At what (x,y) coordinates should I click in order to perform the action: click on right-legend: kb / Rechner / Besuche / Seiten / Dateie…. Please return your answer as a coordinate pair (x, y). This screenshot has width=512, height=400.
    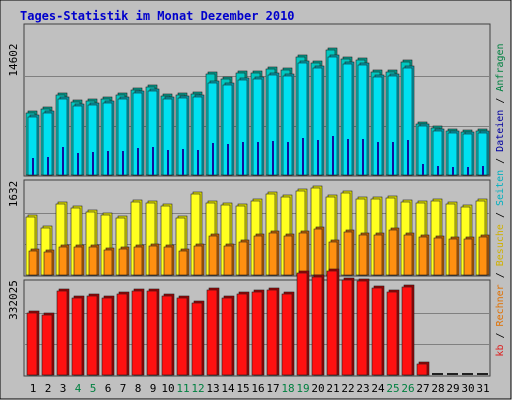
    Looking at the image, I should click on (500, 199).